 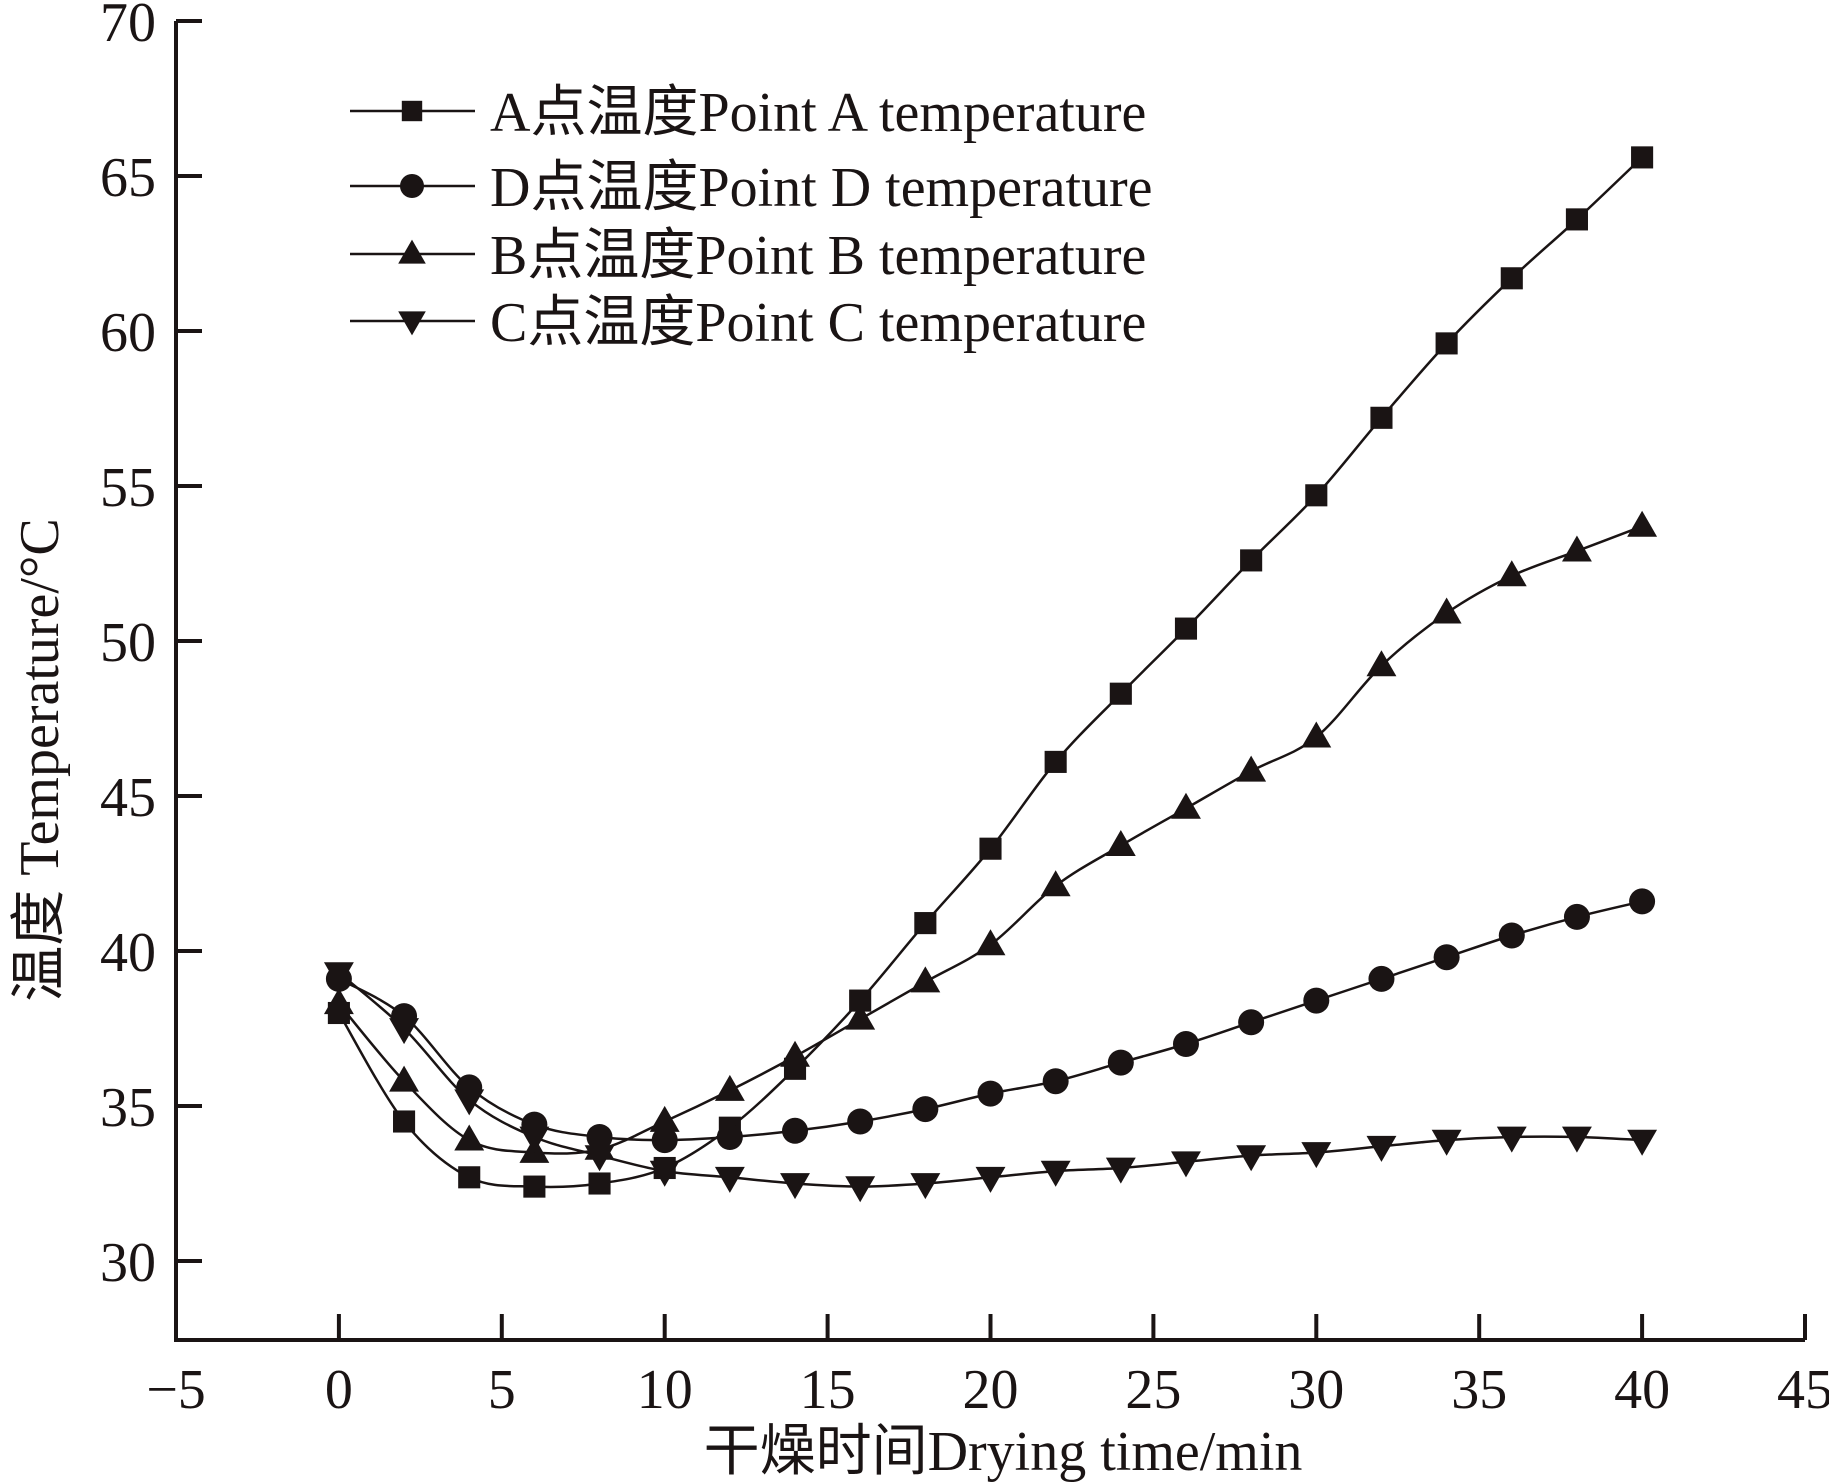 I want to click on legend-label: B点温度Point B temperature, so click(x=818, y=256).